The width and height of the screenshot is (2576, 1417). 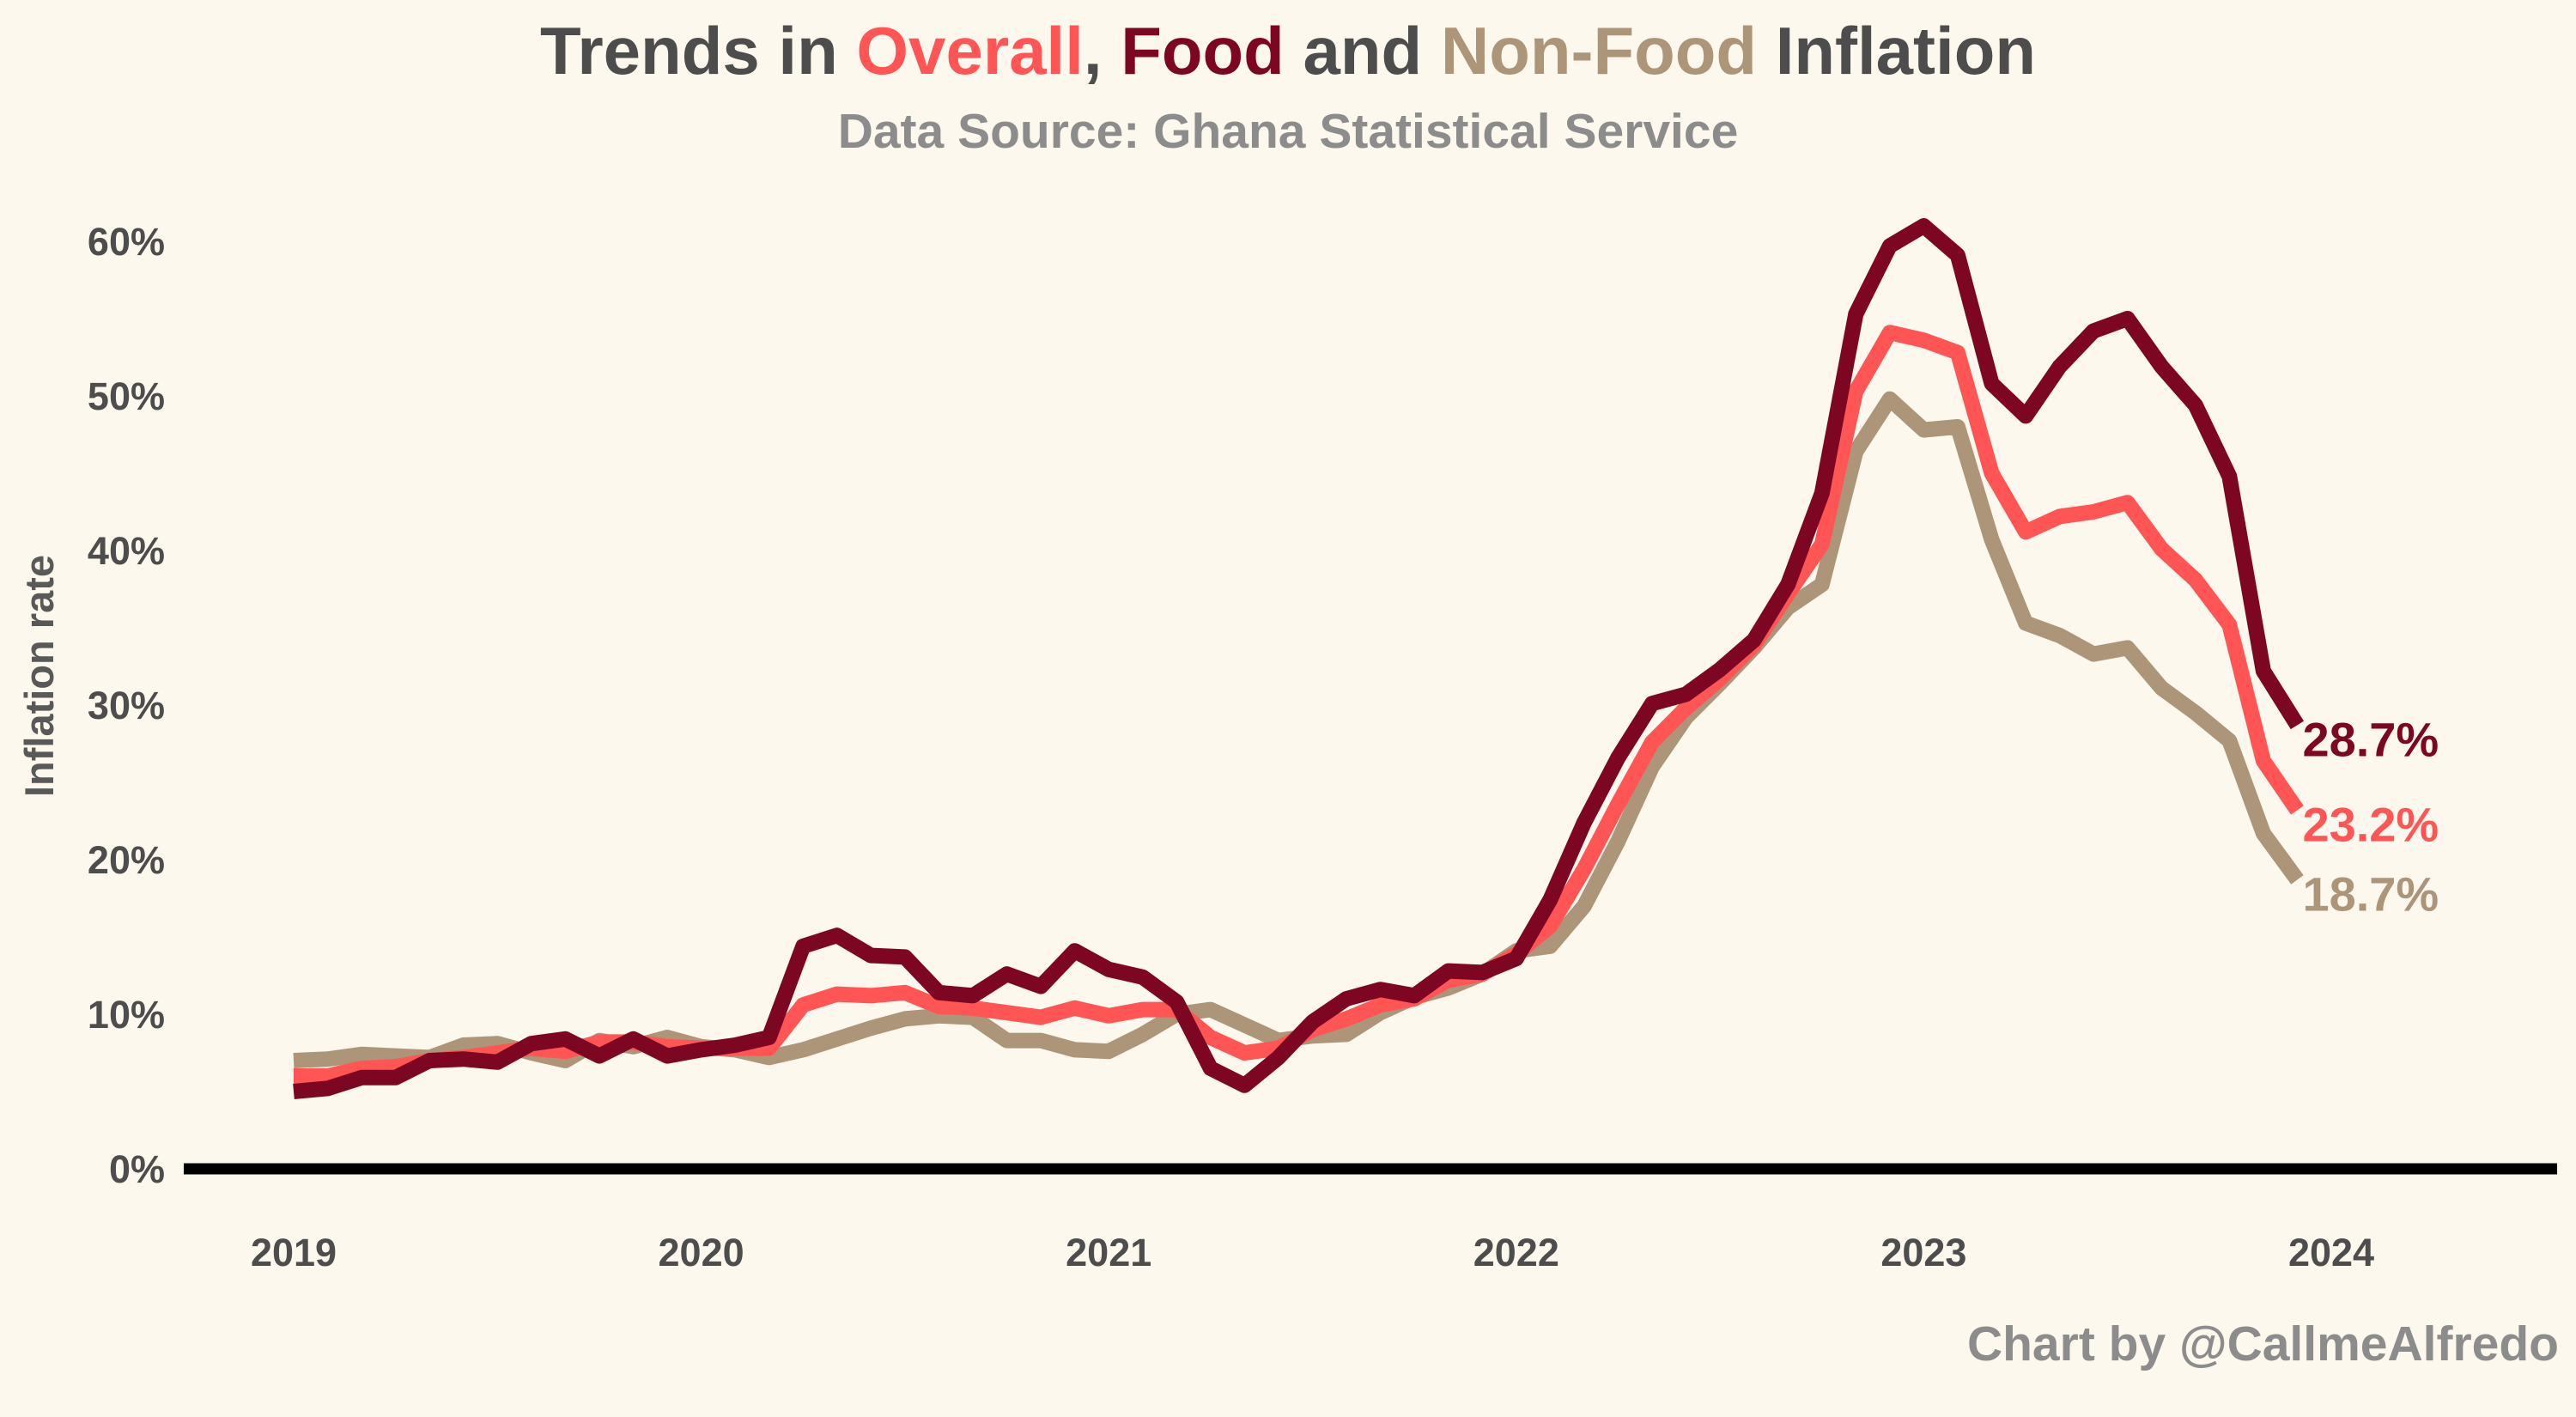 What do you see at coordinates (702, 1252) in the screenshot?
I see `x-tick-label: 2020` at bounding box center [702, 1252].